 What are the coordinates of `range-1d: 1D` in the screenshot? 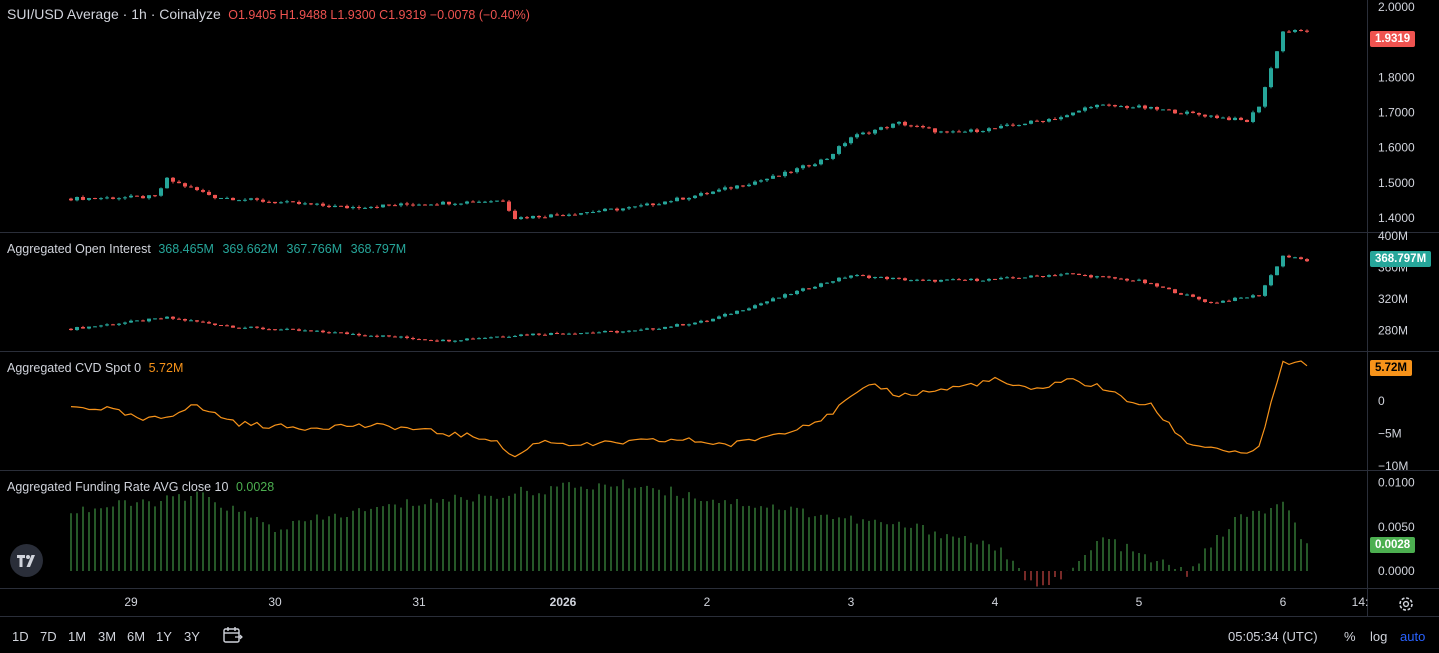 It's located at (20, 636).